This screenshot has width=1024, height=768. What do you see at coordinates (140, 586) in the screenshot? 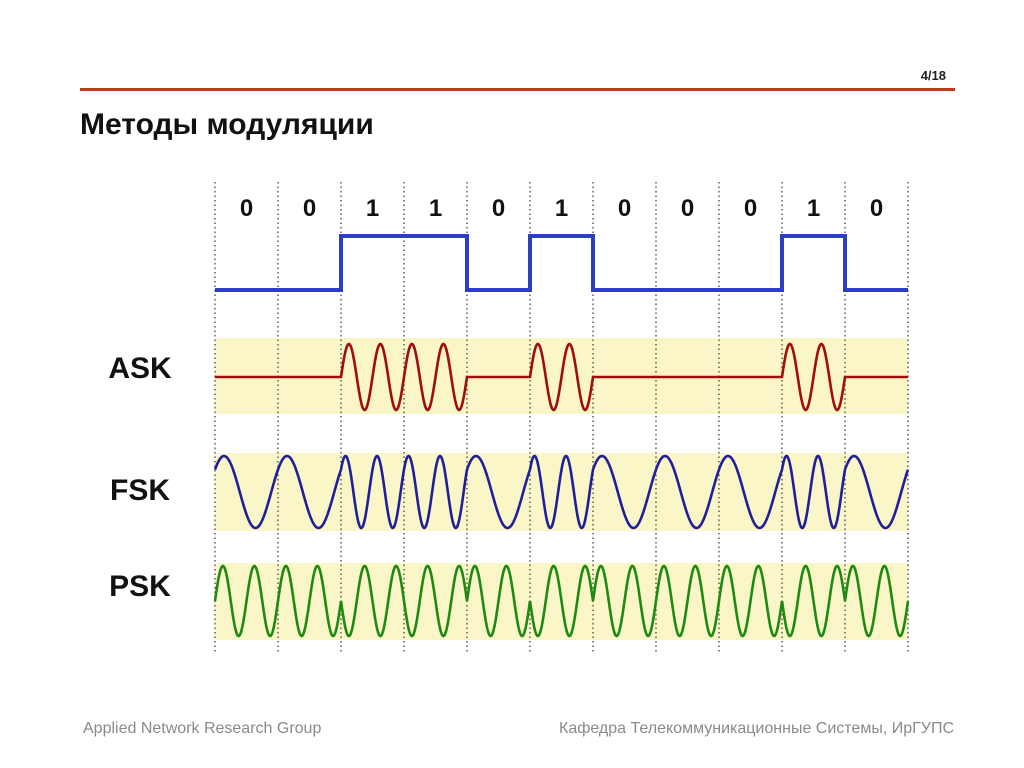
I see `row-label-psk: PSK` at bounding box center [140, 586].